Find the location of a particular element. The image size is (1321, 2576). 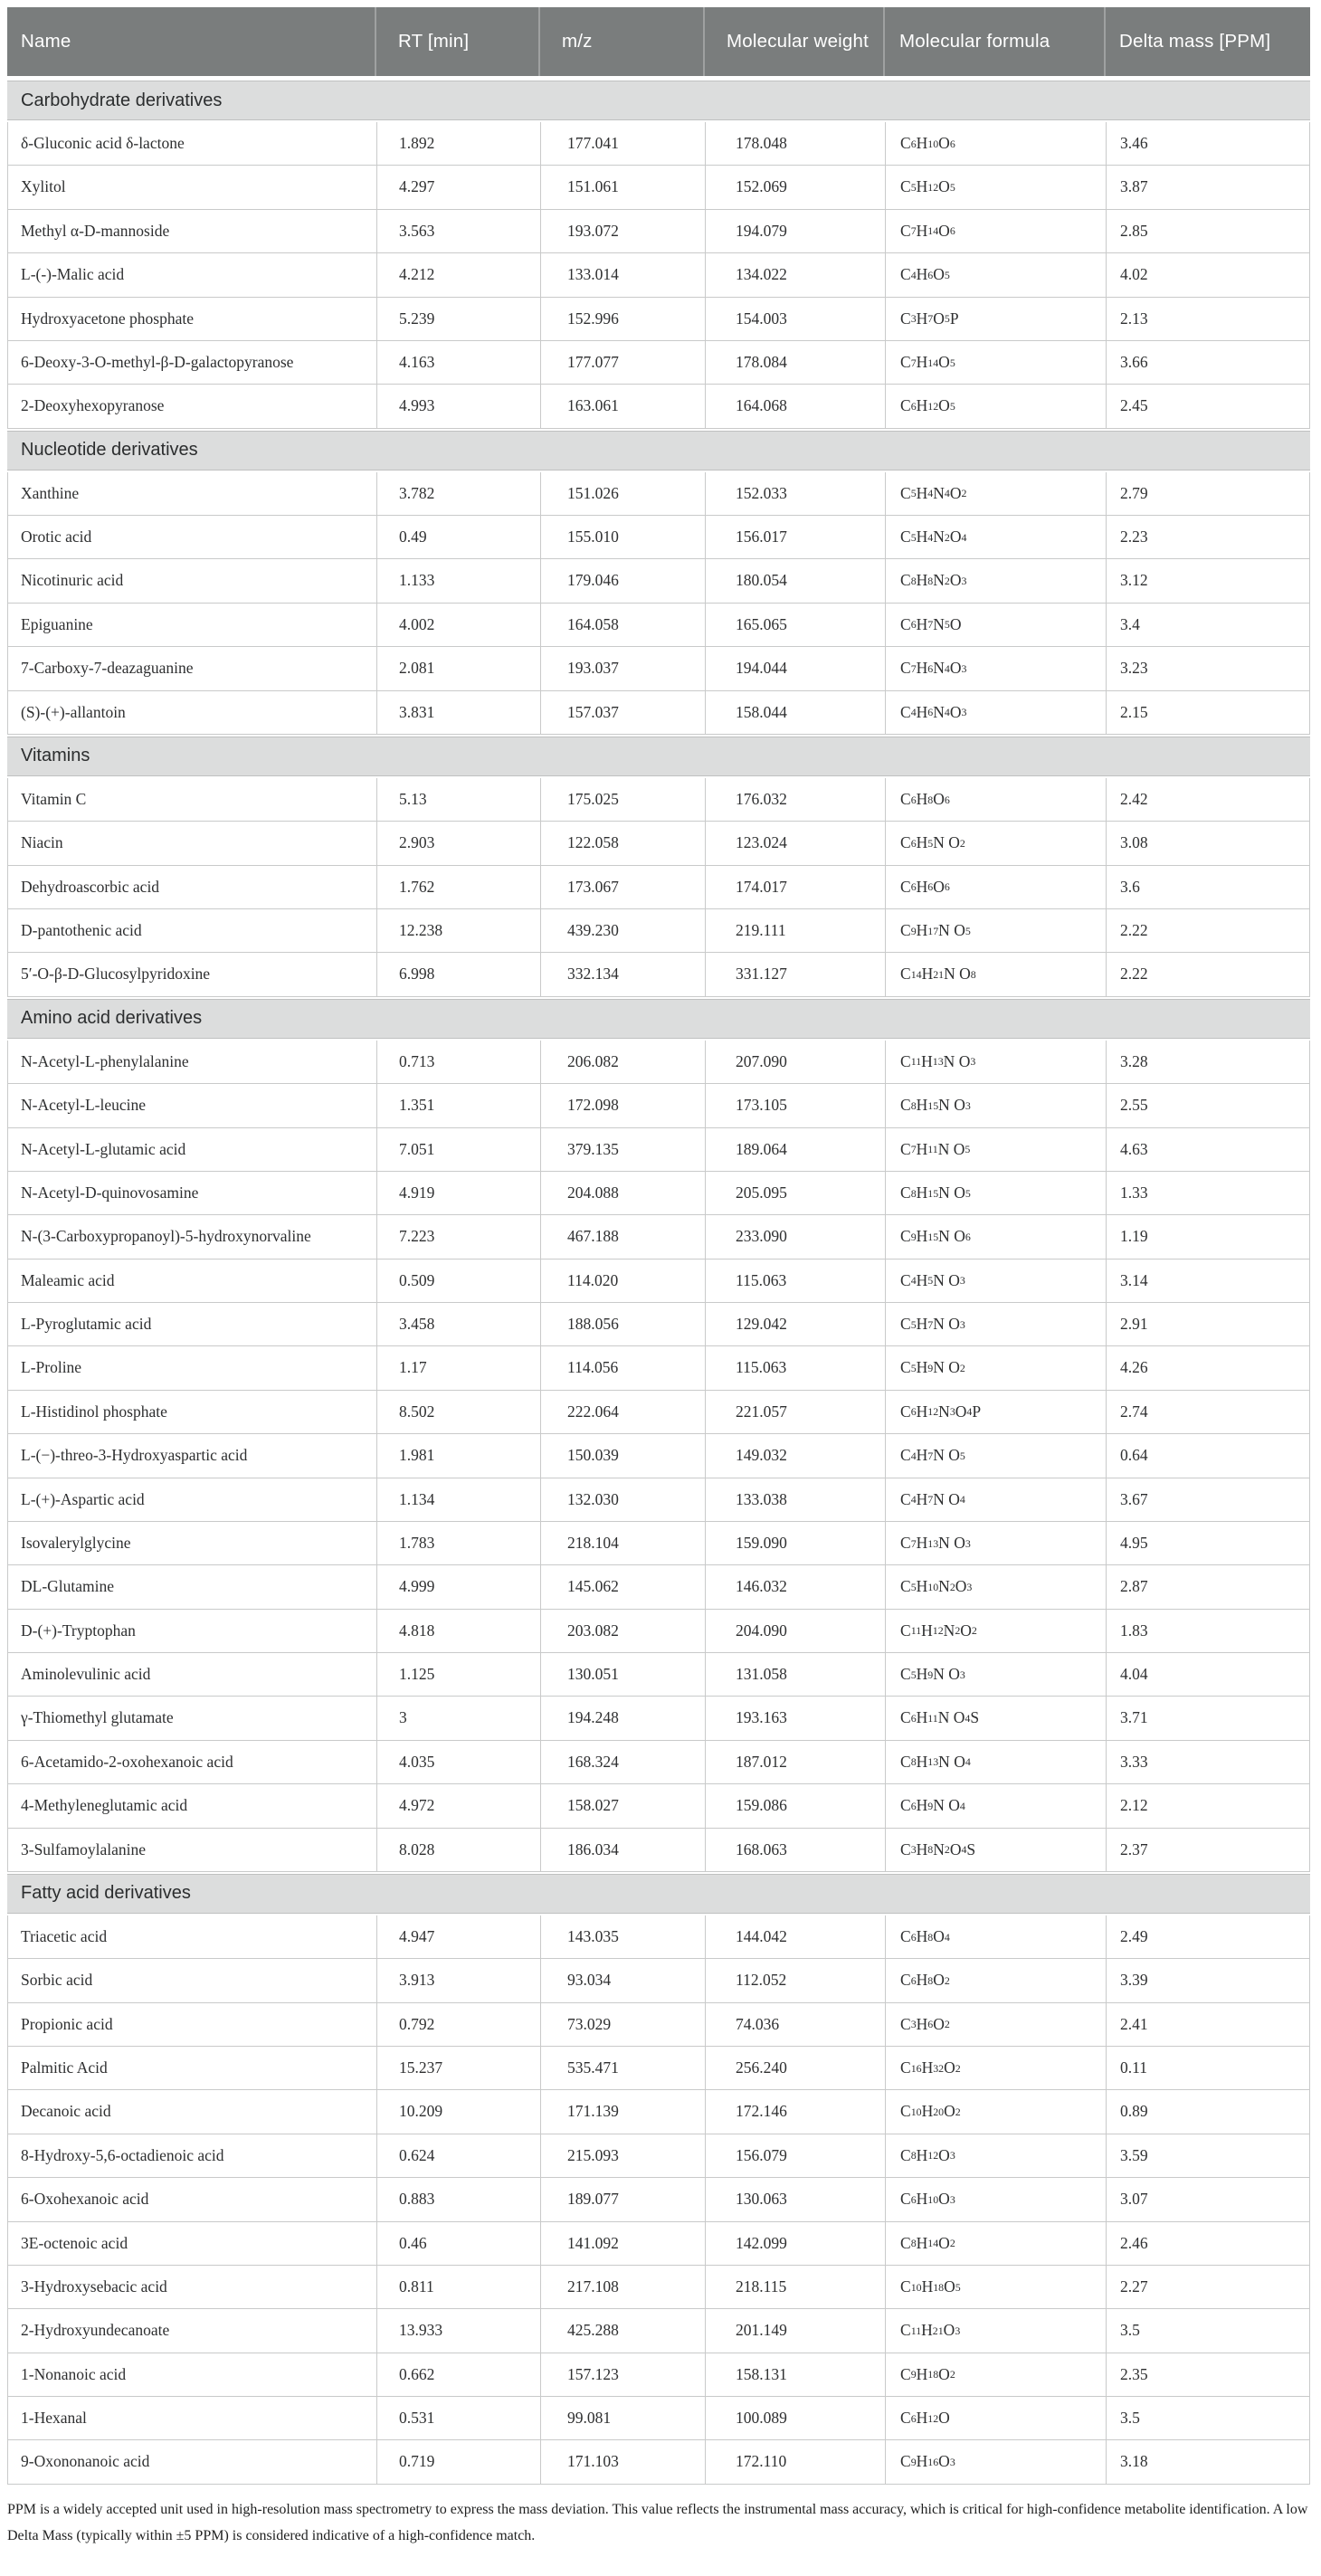

cell-name: Sorbic acid is located at coordinates (192, 1980).